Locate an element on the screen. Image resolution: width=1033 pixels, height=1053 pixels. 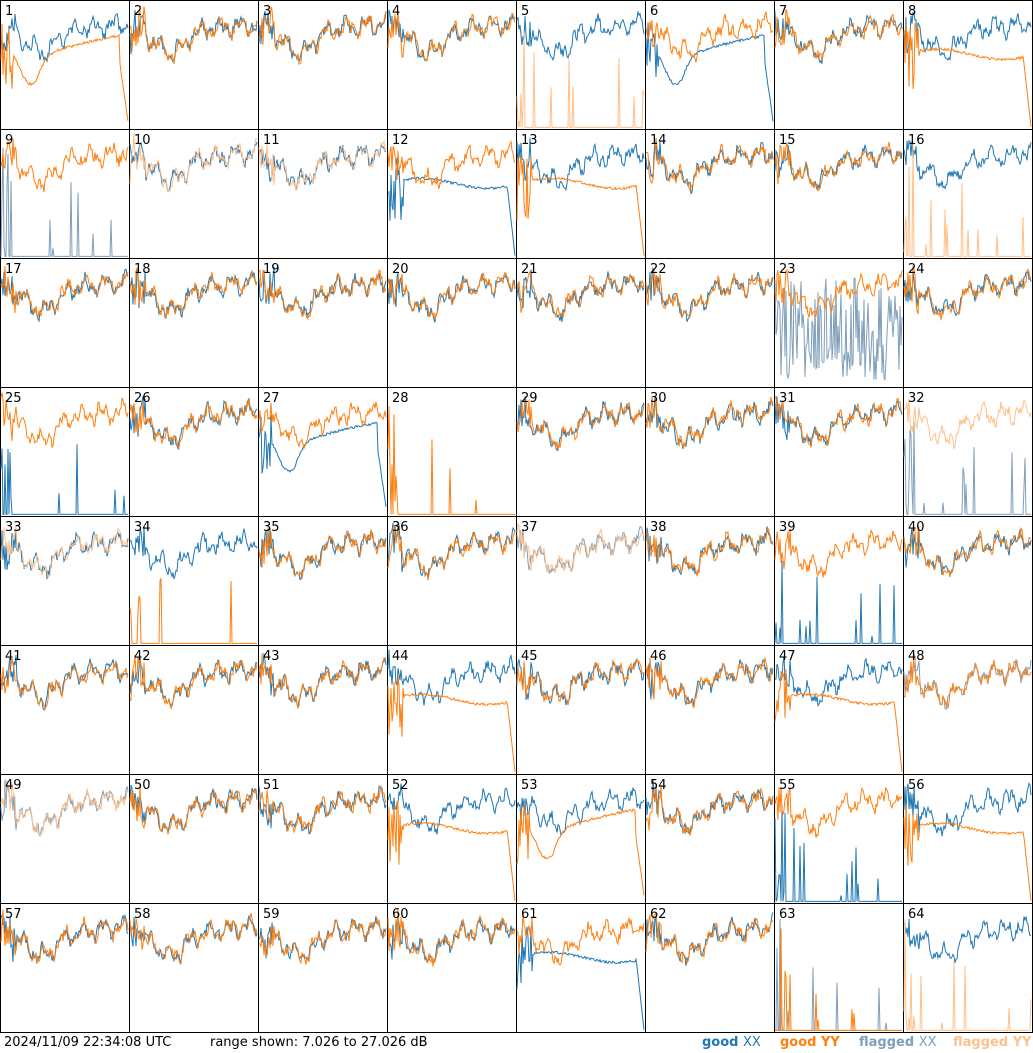
tile-label: 5 is located at coordinates (525, 11).